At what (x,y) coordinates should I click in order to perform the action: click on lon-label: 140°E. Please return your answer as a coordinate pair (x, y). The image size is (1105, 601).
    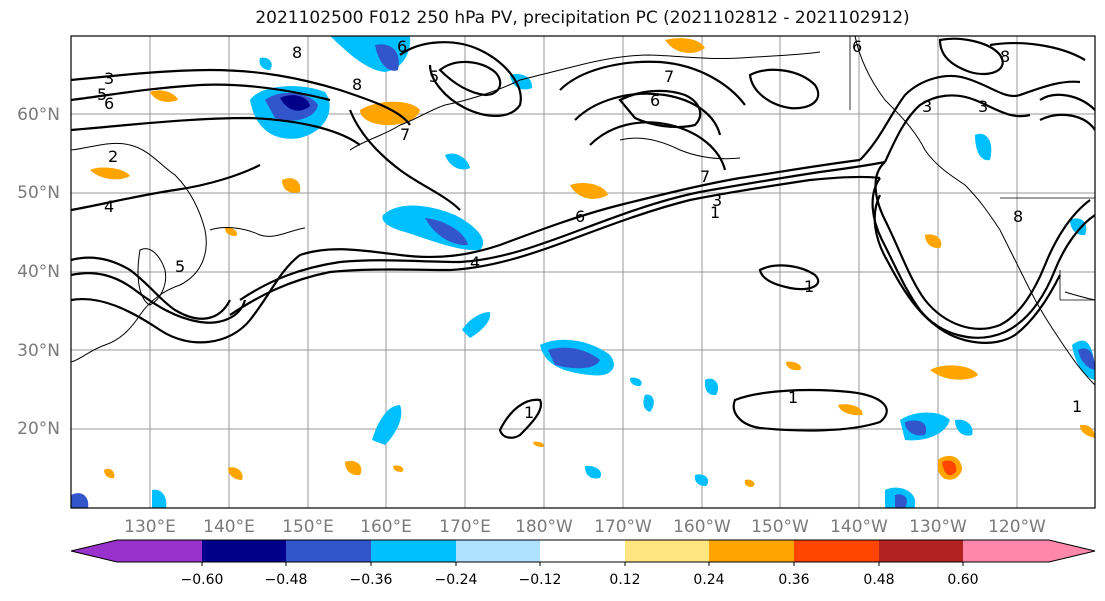
    Looking at the image, I should click on (229, 527).